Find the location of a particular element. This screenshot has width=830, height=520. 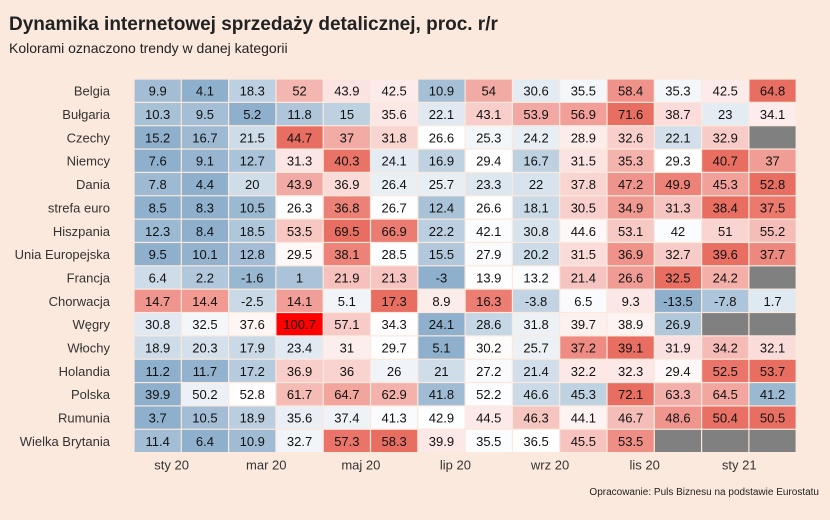

cell-value-label: 26 is located at coordinates (394, 371).